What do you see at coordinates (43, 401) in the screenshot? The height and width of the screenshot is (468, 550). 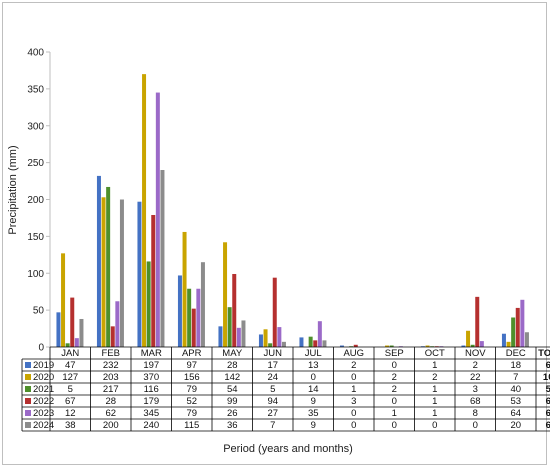 I see `legend-label: 2022` at bounding box center [43, 401].